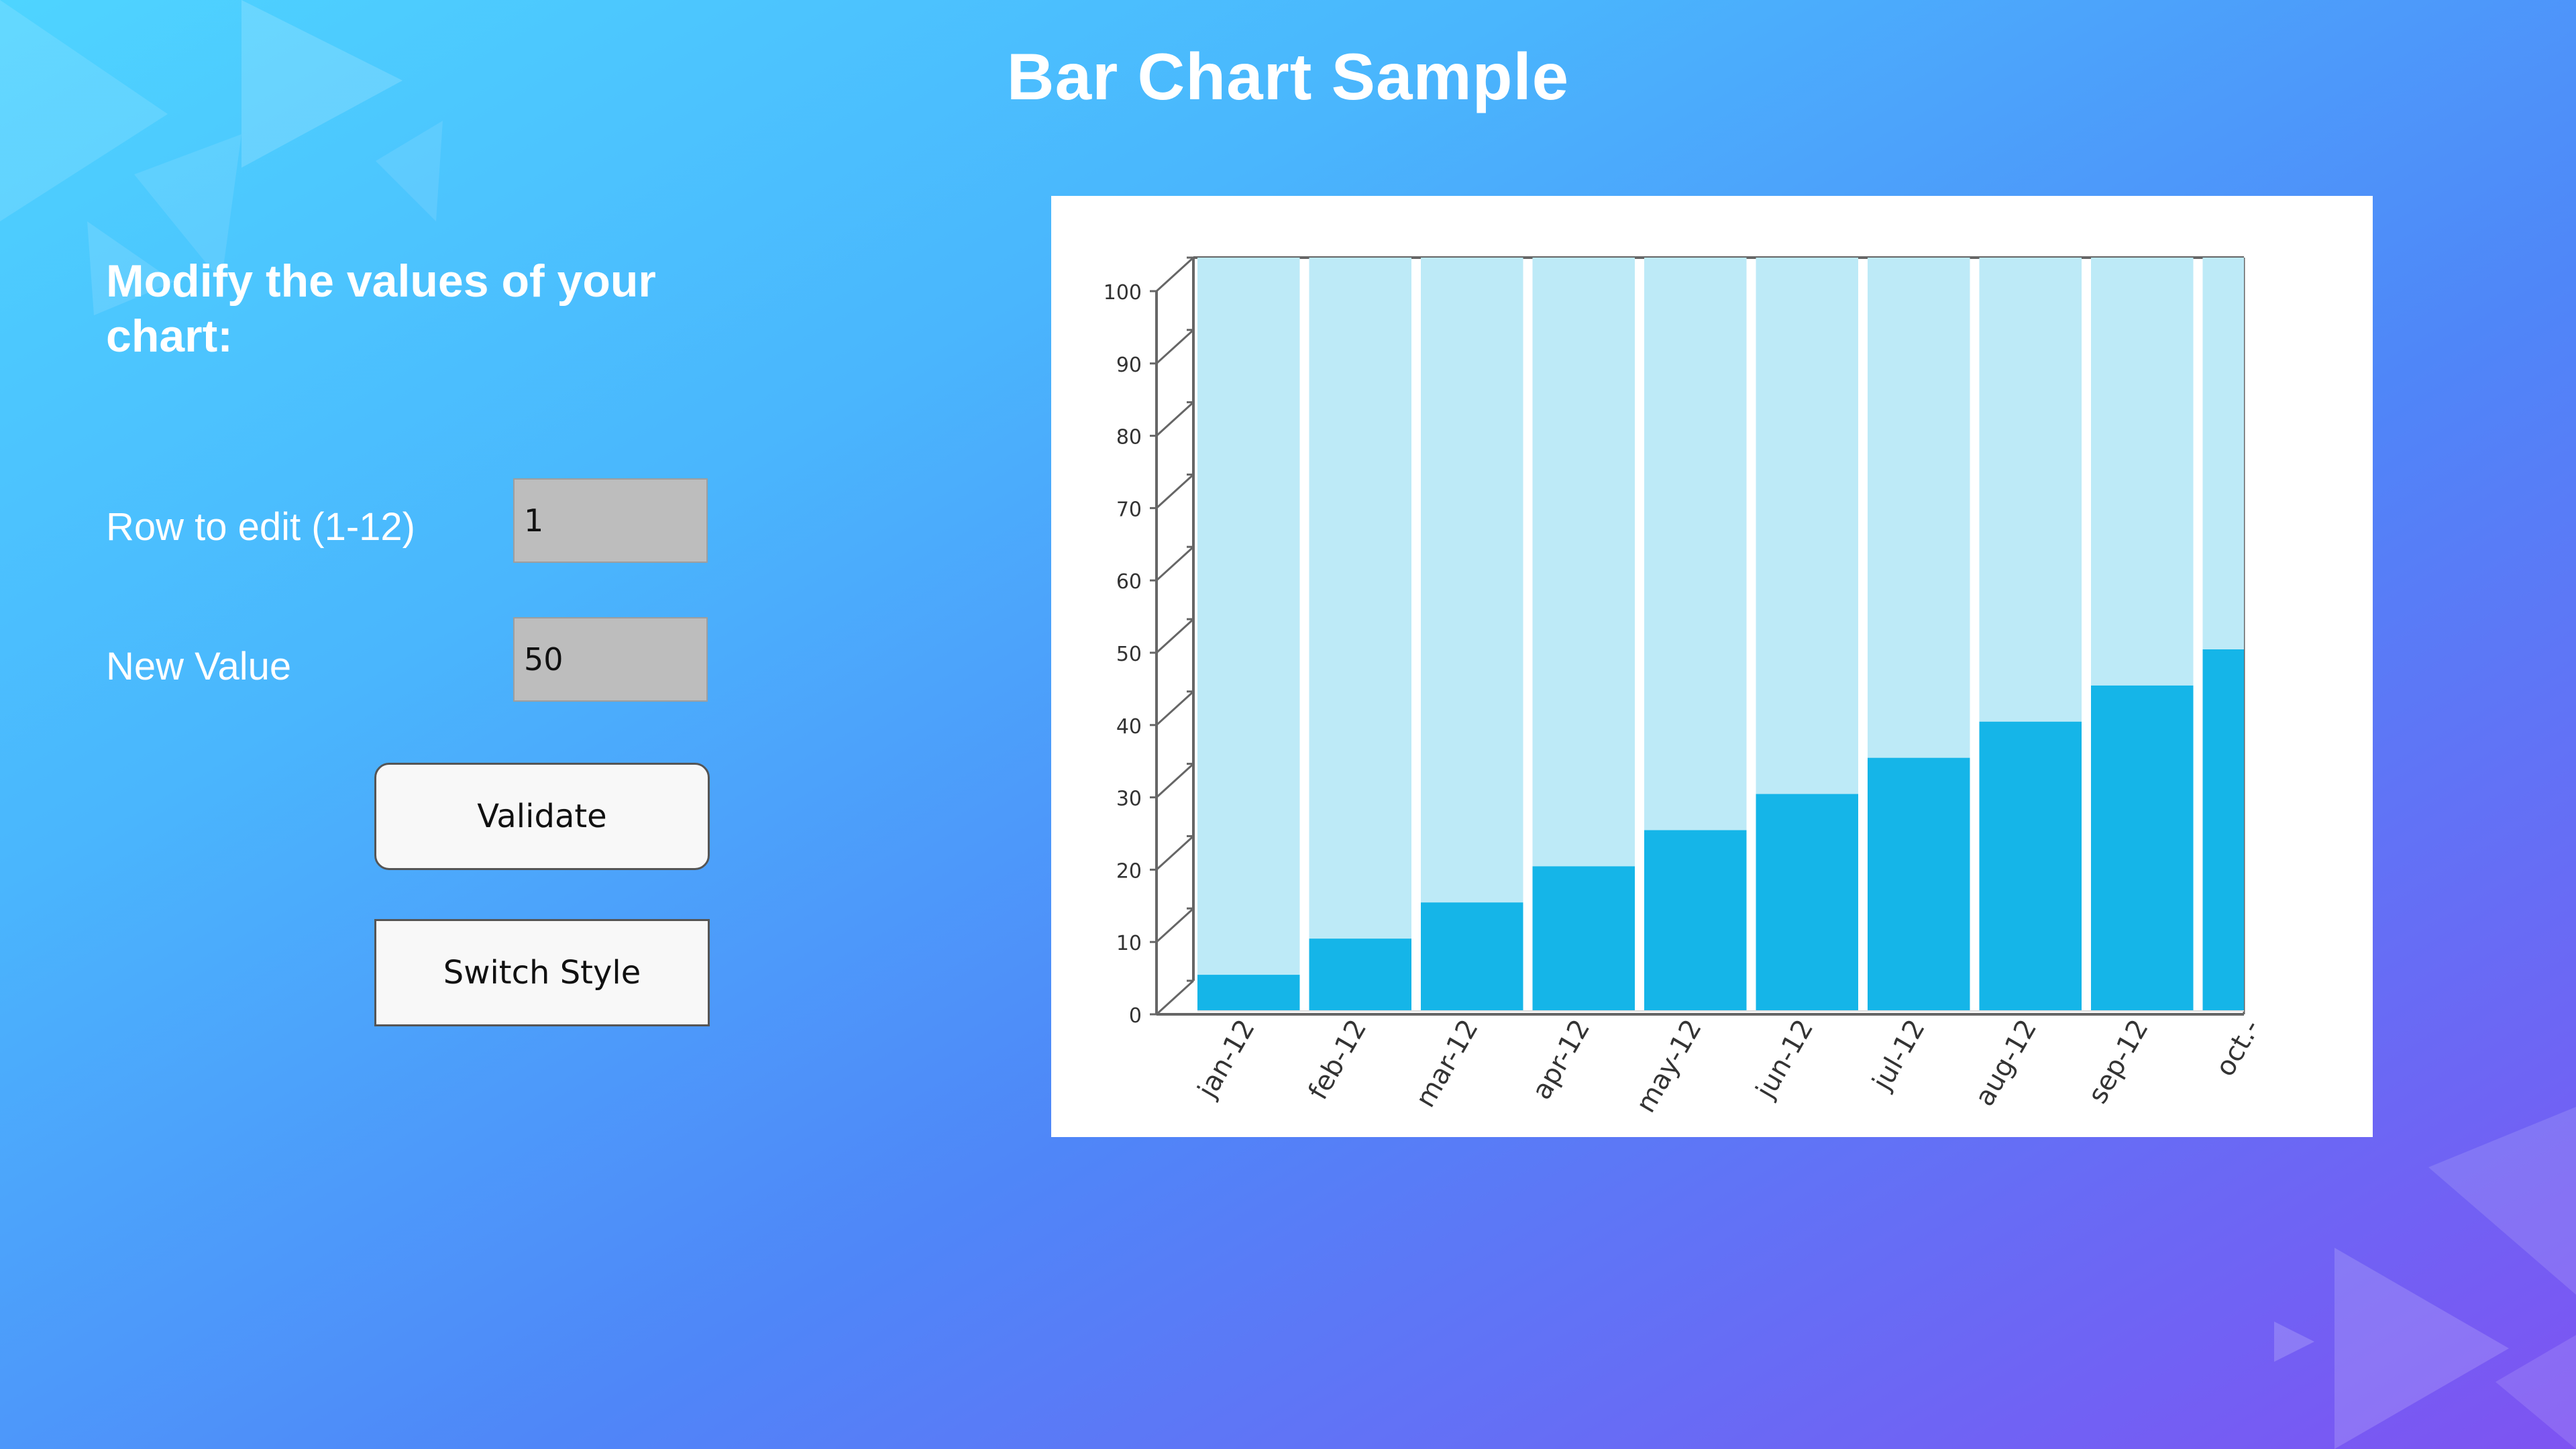 This screenshot has height=1449, width=2576. Describe the element at coordinates (1129, 799) in the screenshot. I see `y-tick-label: 30` at that location.